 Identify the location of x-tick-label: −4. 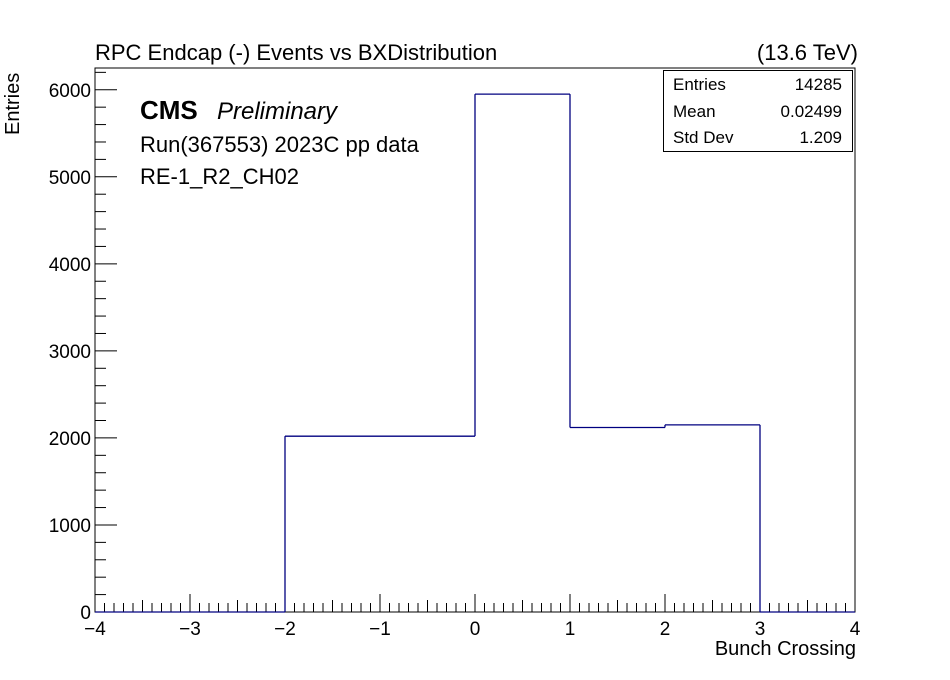
(95, 629).